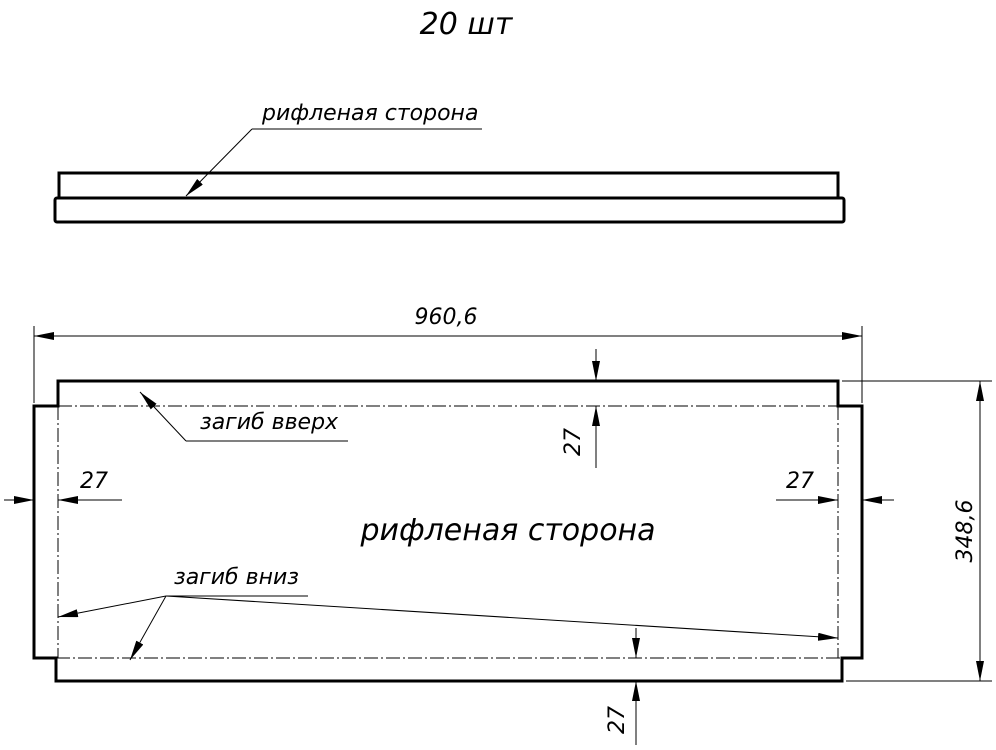 This screenshot has height=750, width=996. Describe the element at coordinates (219, 162) in the screenshot. I see `side-label-leader` at that location.